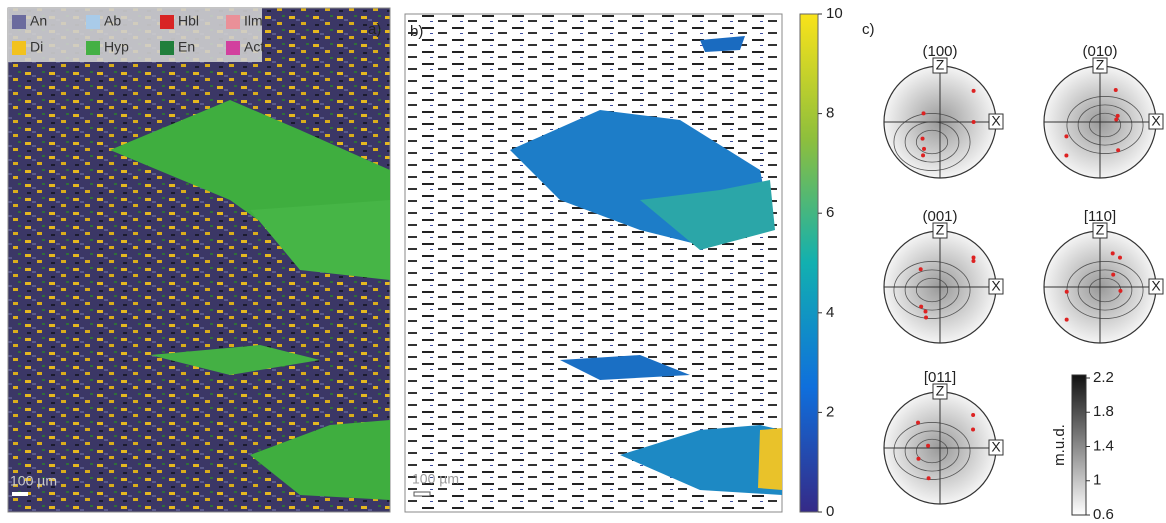 Image resolution: width=1166 pixels, height=523 pixels. What do you see at coordinates (112, 21) in the screenshot?
I see `legend-label: Ab` at bounding box center [112, 21].